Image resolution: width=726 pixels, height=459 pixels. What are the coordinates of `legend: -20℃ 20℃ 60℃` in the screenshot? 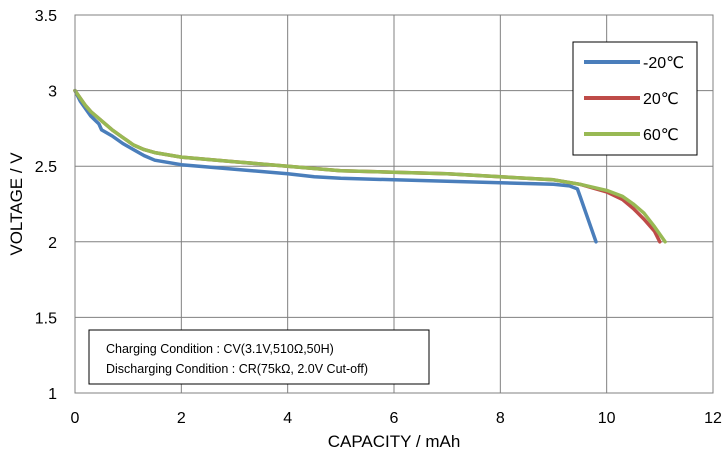 It's located at (635, 98).